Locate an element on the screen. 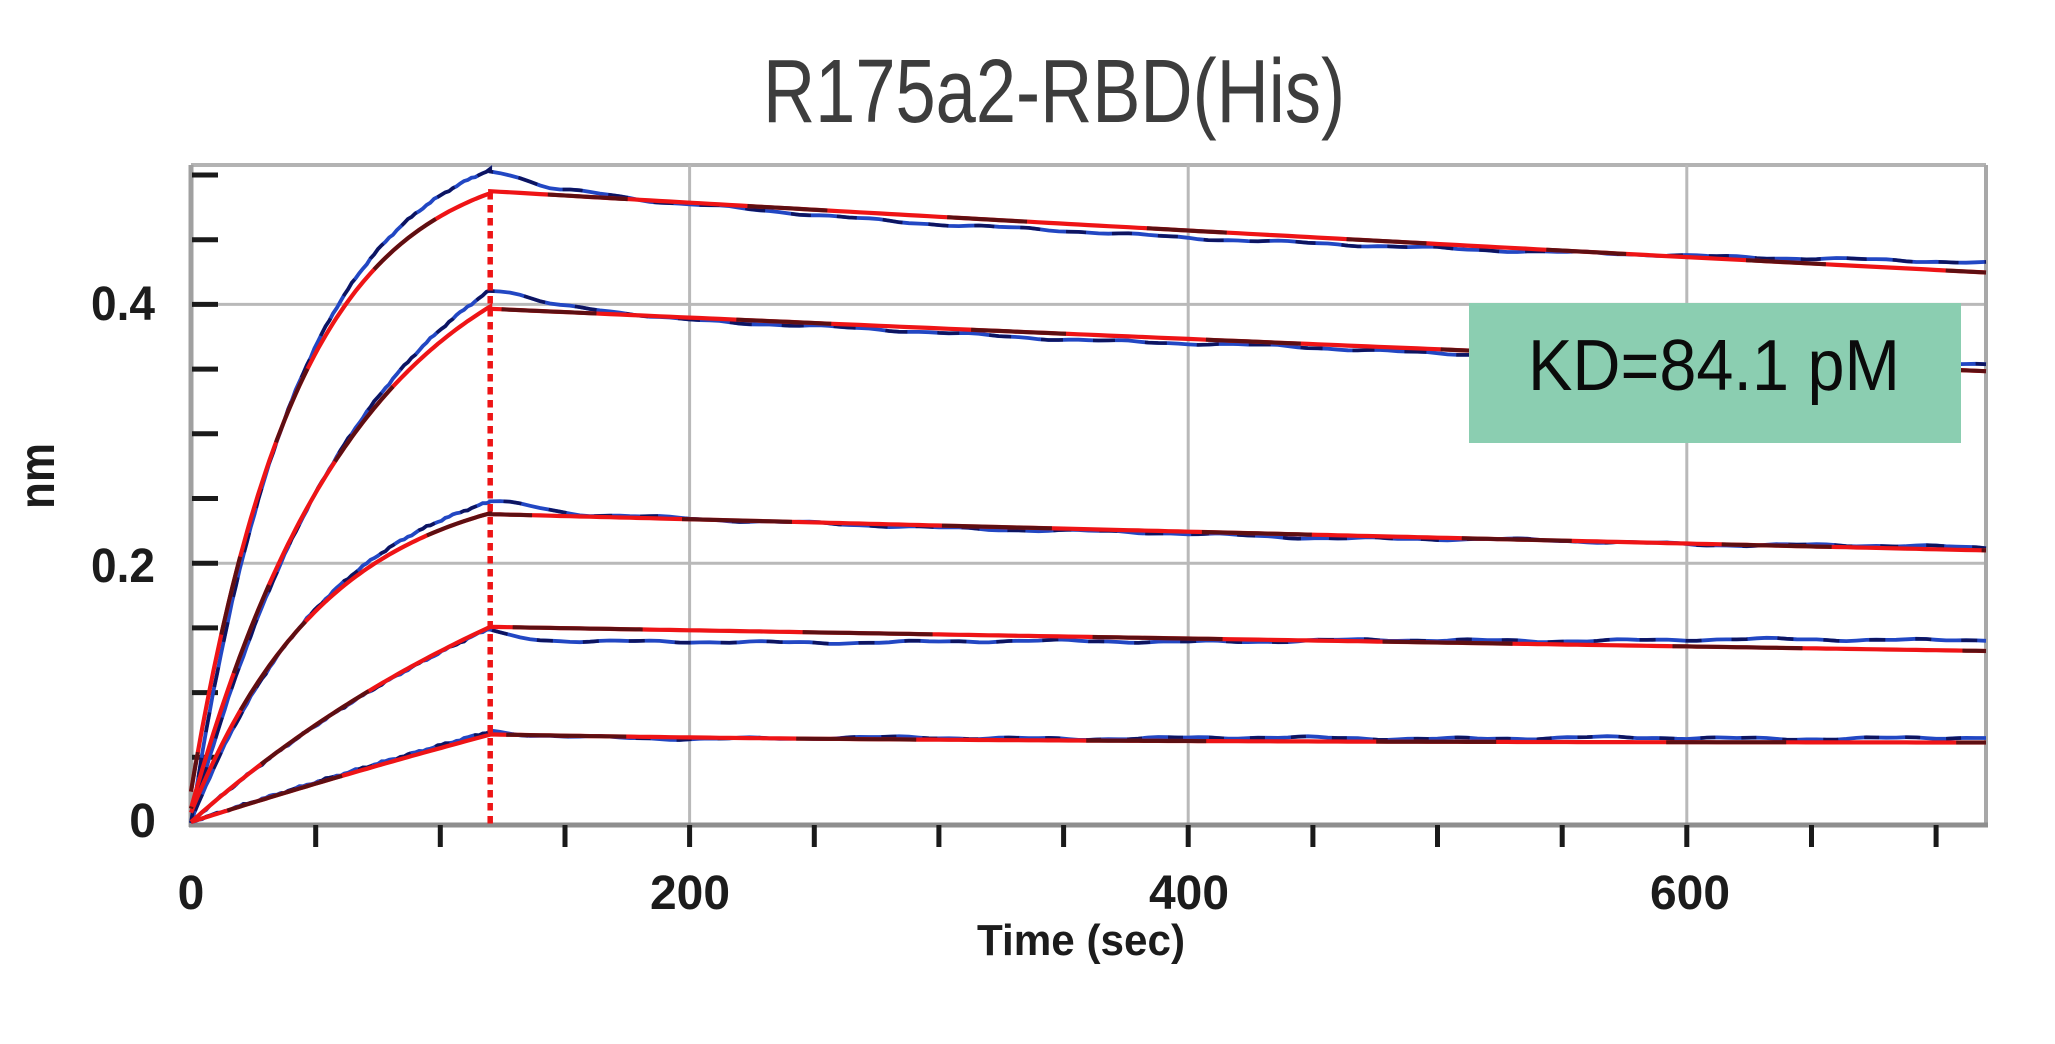 The width and height of the screenshot is (2055, 1044). svg-text: 0.4 is located at coordinates (123, 304).